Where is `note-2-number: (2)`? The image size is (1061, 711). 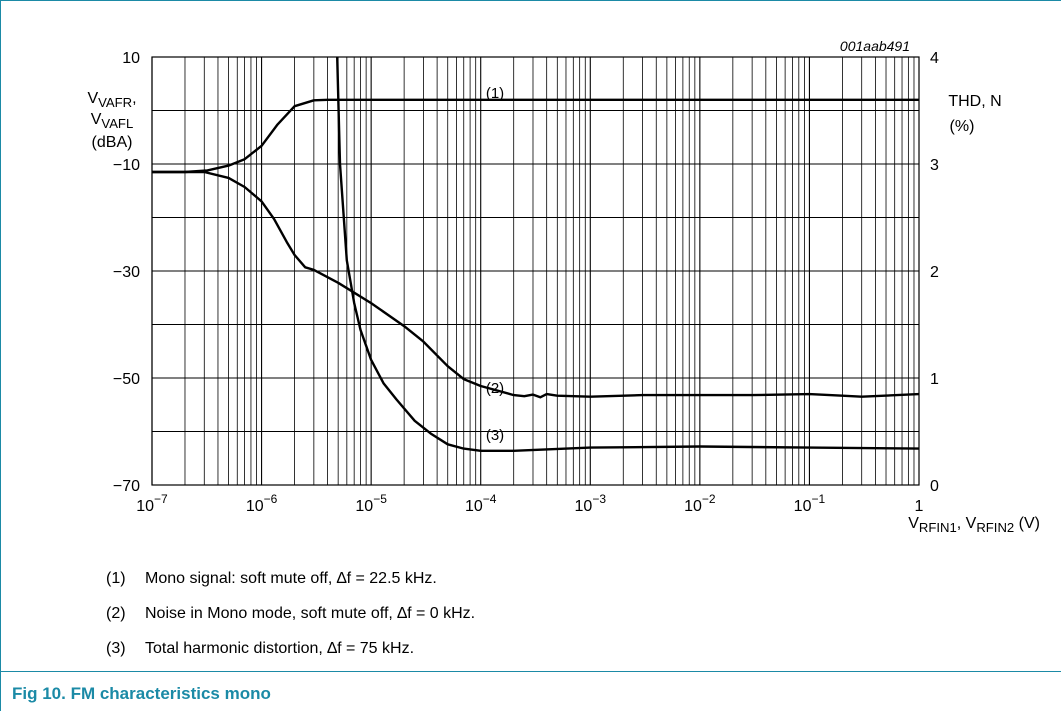
note-2-number: (2) is located at coordinates (116, 613).